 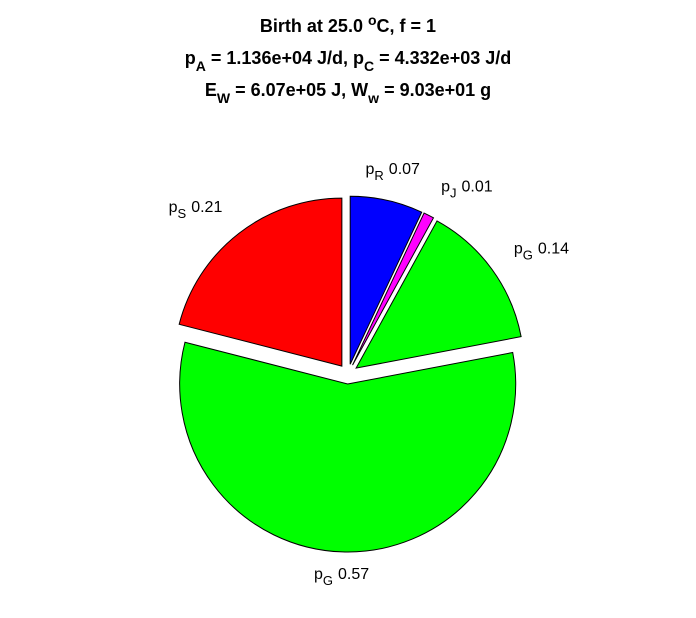 What do you see at coordinates (211, 90) in the screenshot?
I see `title-part: E` at bounding box center [211, 90].